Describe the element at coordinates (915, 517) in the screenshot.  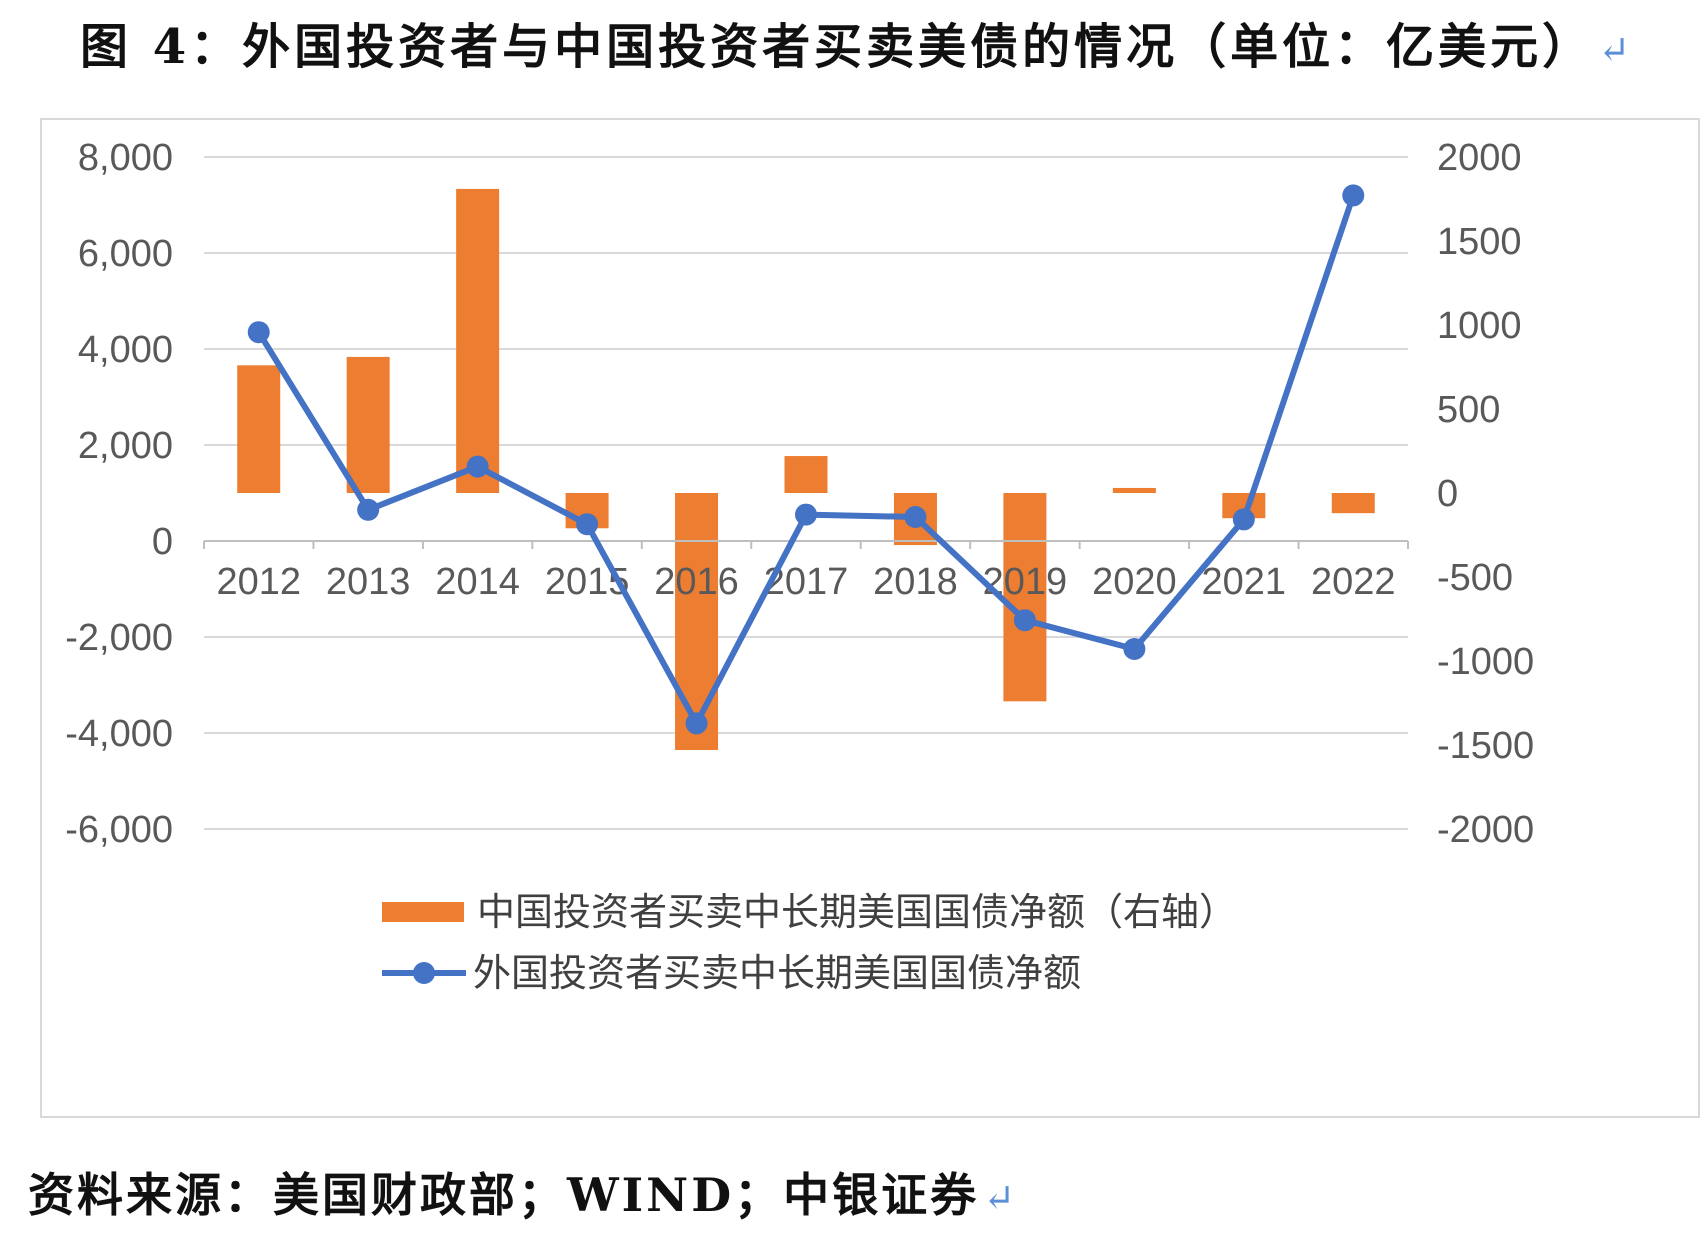
I see `line-point-2018` at that location.